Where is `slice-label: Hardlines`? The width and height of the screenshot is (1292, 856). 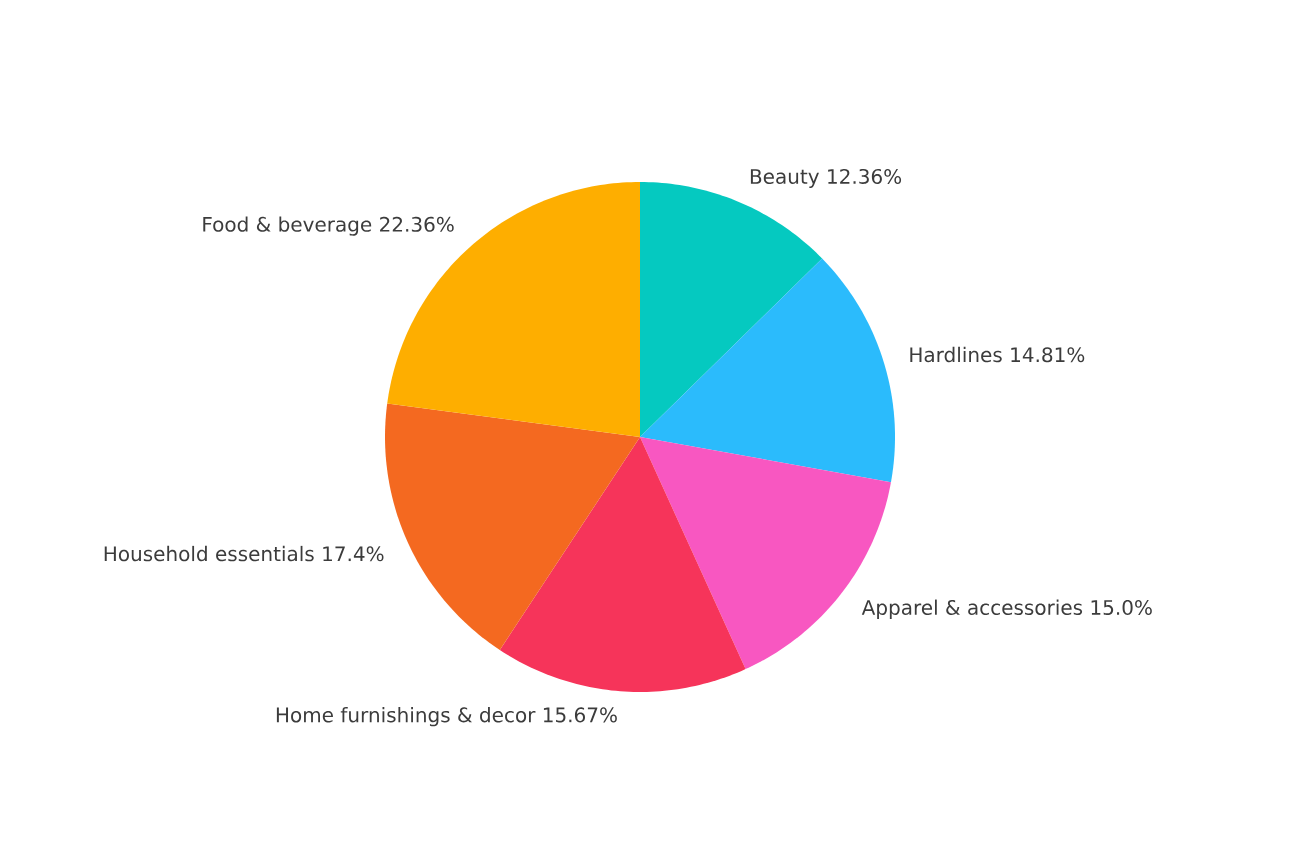
slice-label: Hardlines is located at coordinates (956, 354).